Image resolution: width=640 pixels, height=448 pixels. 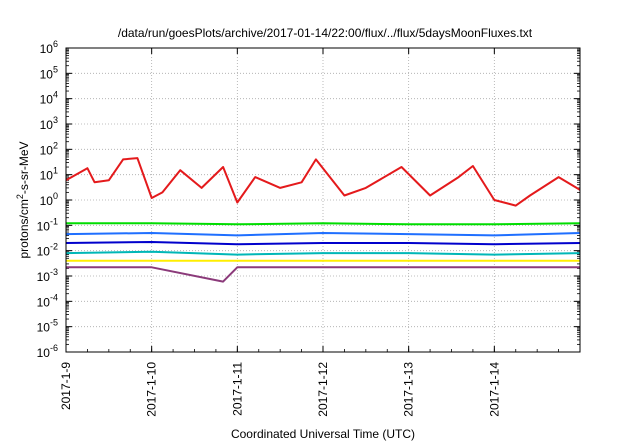 What do you see at coordinates (494, 389) in the screenshot?
I see `x-tick-label: 2017-1-14` at bounding box center [494, 389].